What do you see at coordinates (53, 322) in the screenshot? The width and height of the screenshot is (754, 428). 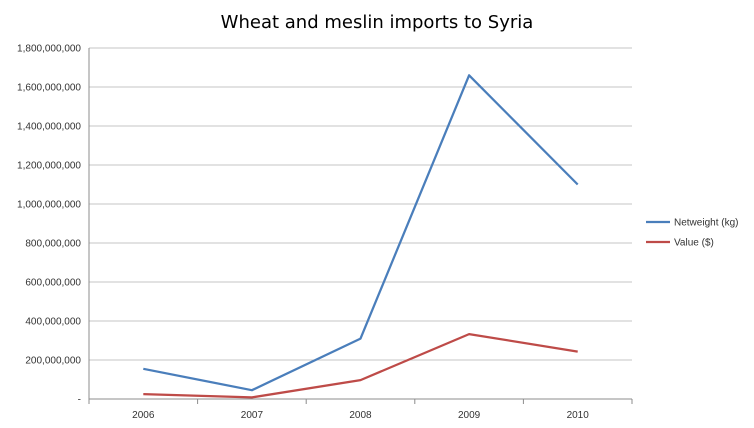 I see `y-tick-label: 400,000,000` at bounding box center [53, 322].